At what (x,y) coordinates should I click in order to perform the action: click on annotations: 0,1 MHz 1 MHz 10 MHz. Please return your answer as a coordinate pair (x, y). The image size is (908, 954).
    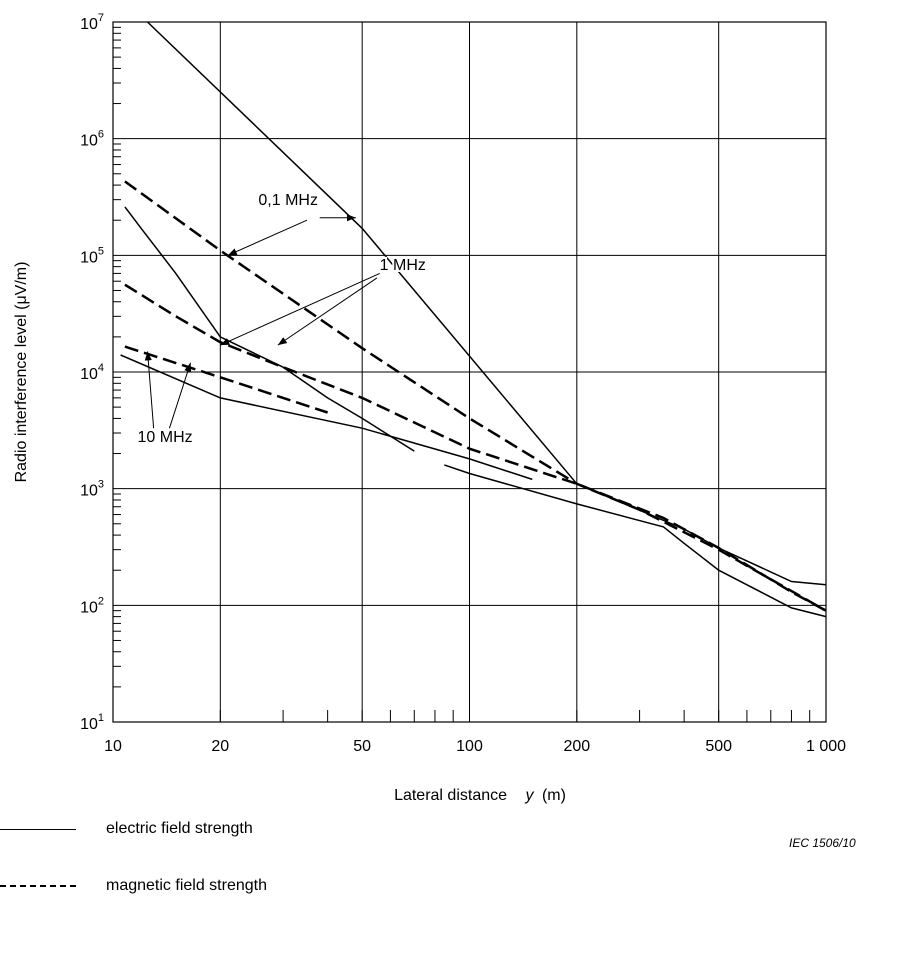
    Looking at the image, I should click on (282, 319).